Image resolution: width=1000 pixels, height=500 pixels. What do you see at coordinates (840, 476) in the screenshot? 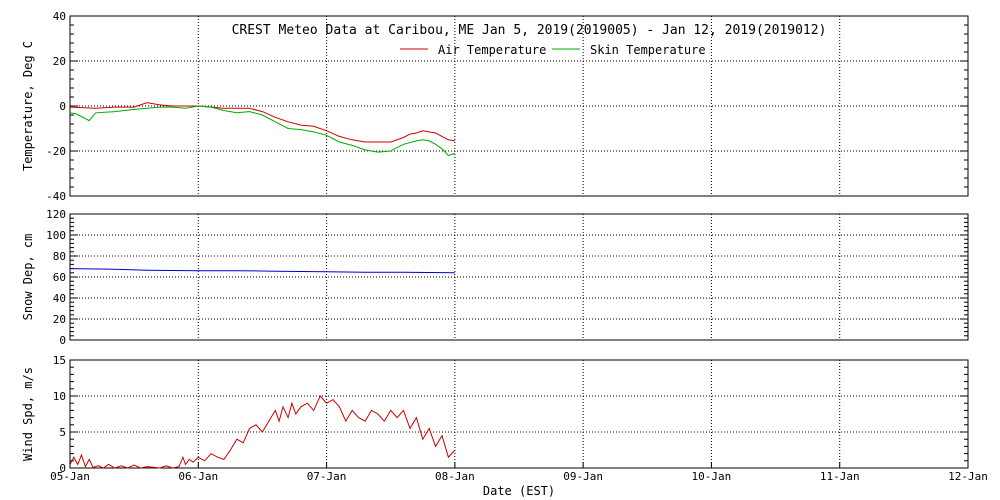
I see `x-tick-label: 11-Jan` at bounding box center [840, 476].